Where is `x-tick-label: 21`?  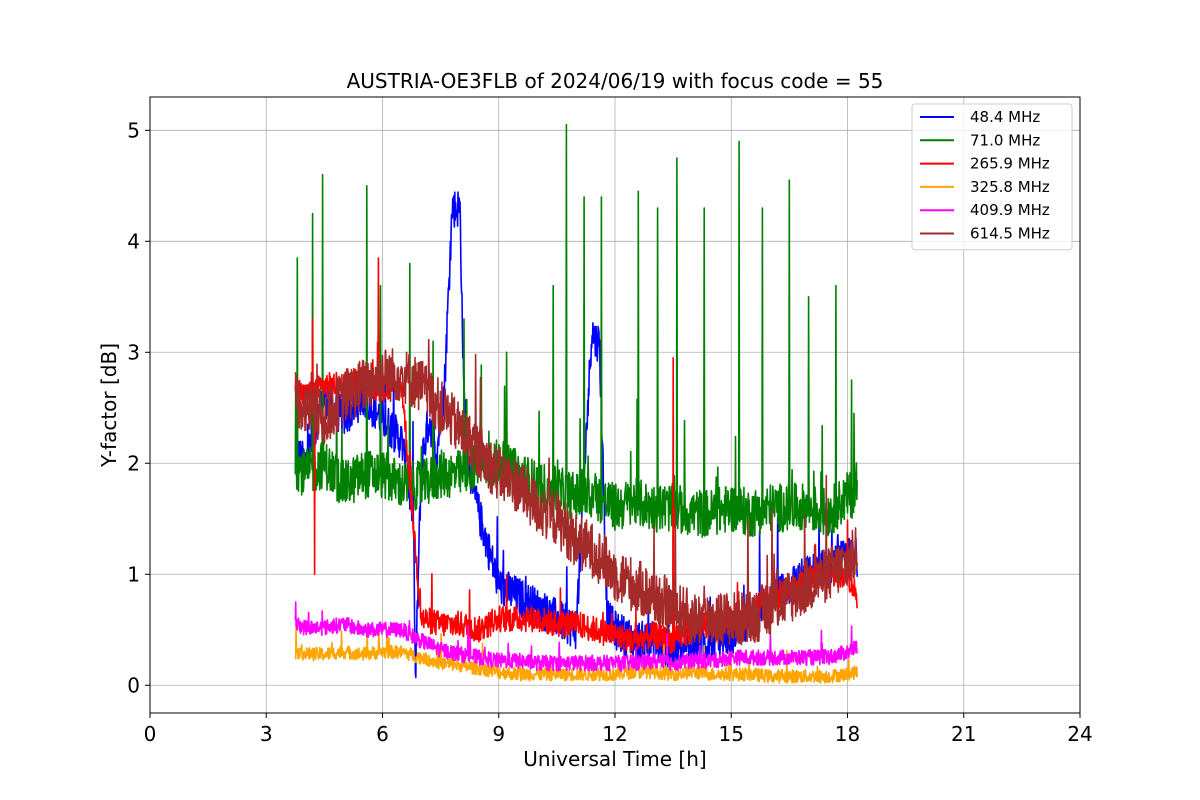
x-tick-label: 21 is located at coordinates (963, 734).